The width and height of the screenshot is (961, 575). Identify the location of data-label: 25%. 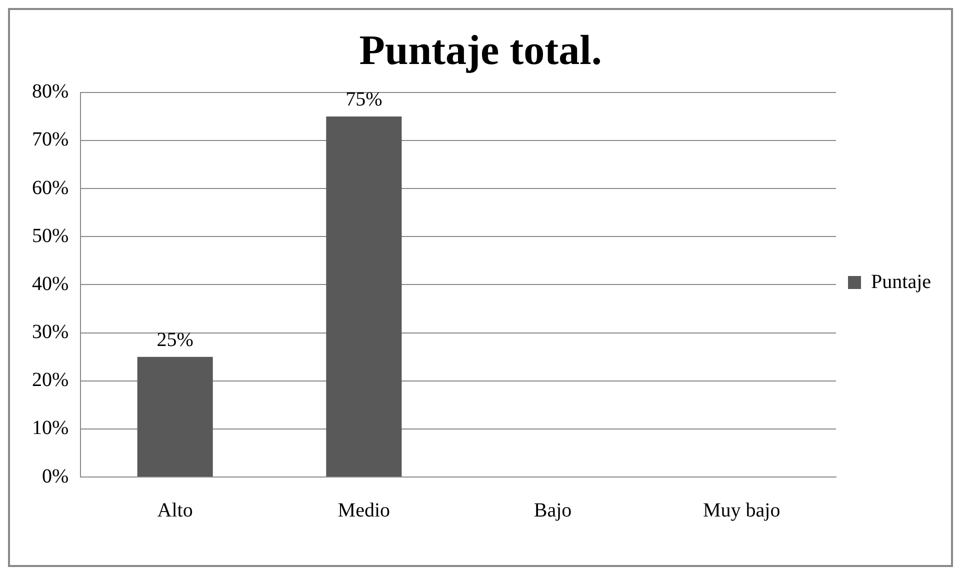
(175, 340).